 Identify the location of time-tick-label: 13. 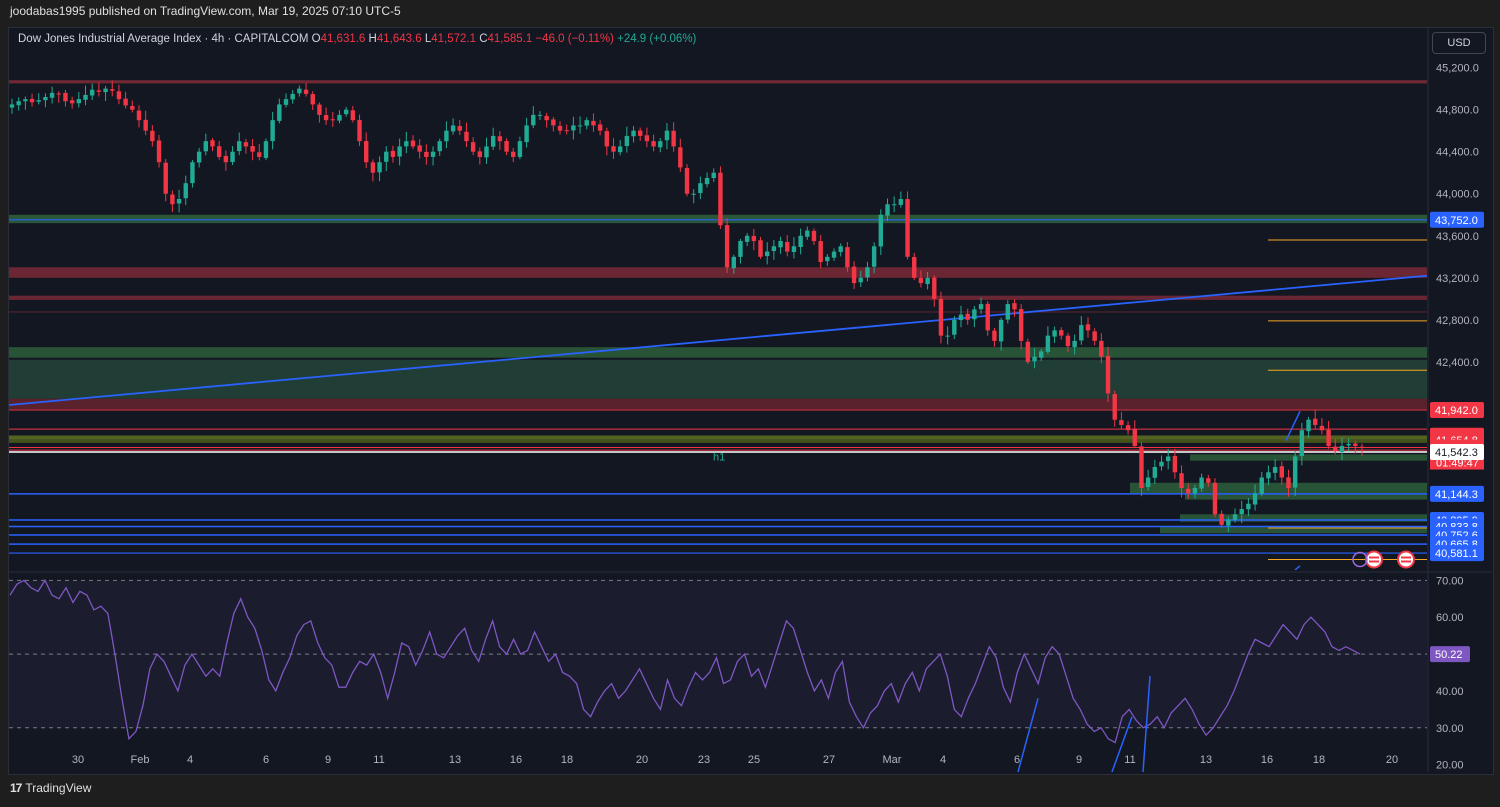
(1206, 760).